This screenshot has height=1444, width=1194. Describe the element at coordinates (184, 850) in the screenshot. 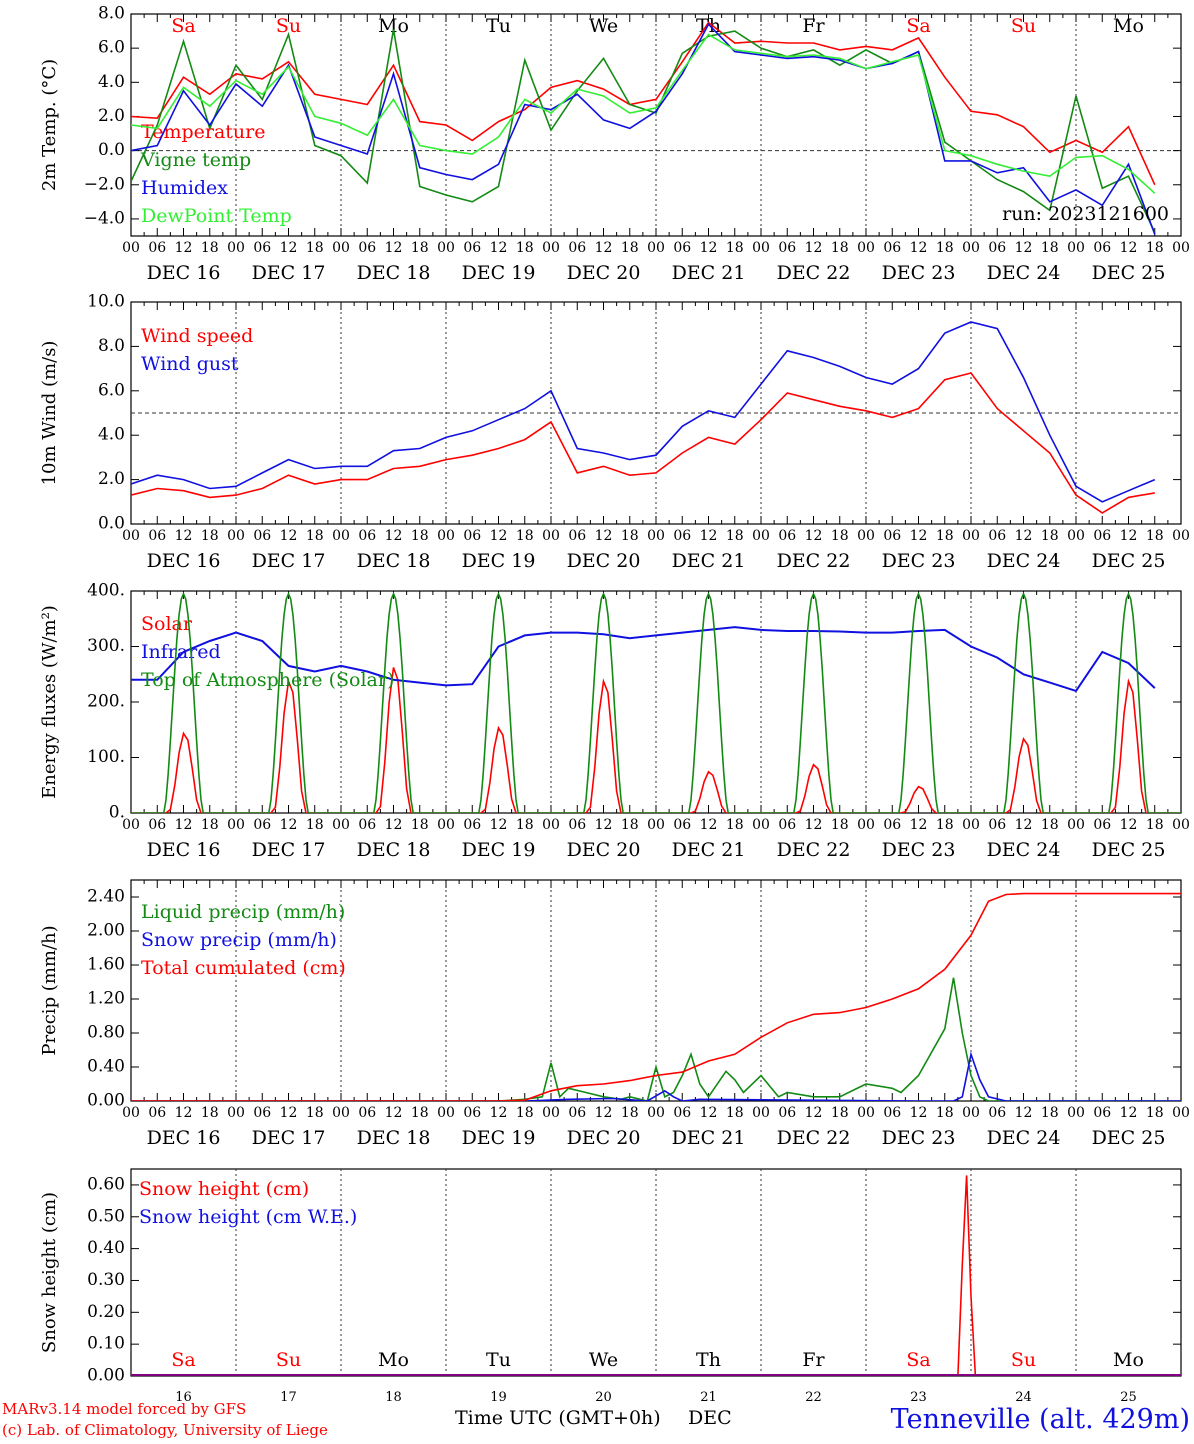

I see `energy-date-label: DEC 16` at that location.